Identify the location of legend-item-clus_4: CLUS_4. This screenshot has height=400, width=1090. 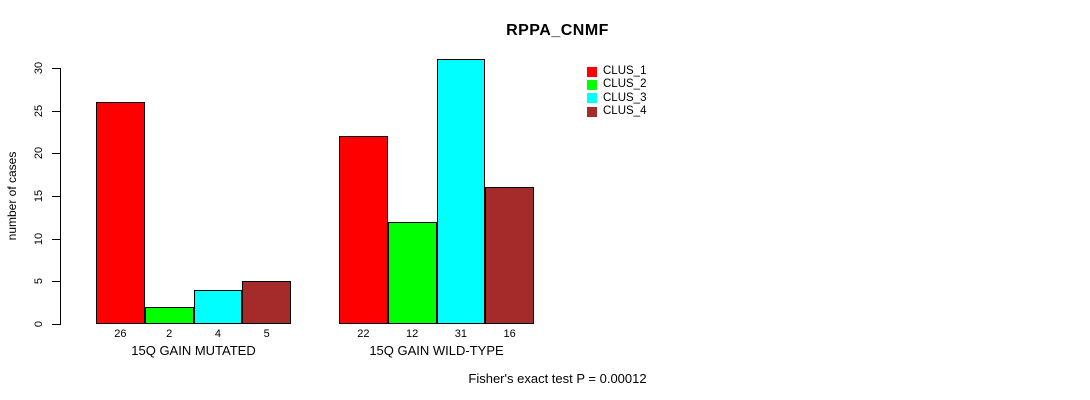
(616, 111).